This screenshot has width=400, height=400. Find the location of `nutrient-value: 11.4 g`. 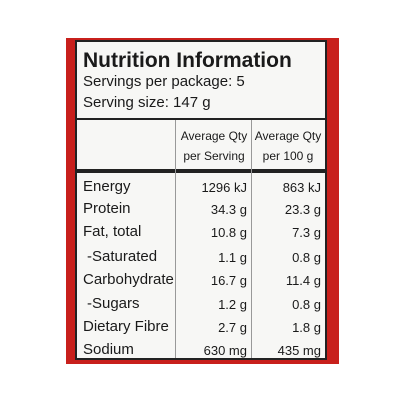

nutrient-value: 11.4 g is located at coordinates (303, 280).